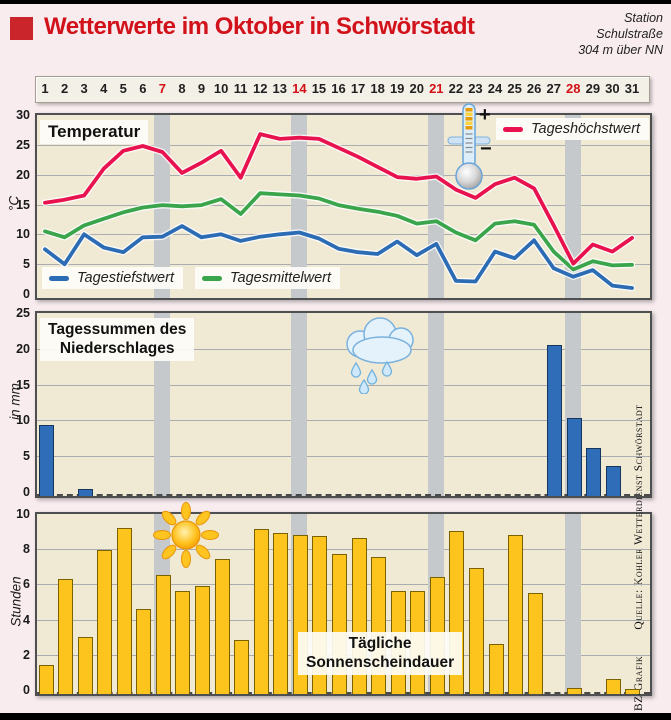 This screenshot has height=720, width=671. Describe the element at coordinates (643, 18) in the screenshot. I see `station-line: Station` at that location.